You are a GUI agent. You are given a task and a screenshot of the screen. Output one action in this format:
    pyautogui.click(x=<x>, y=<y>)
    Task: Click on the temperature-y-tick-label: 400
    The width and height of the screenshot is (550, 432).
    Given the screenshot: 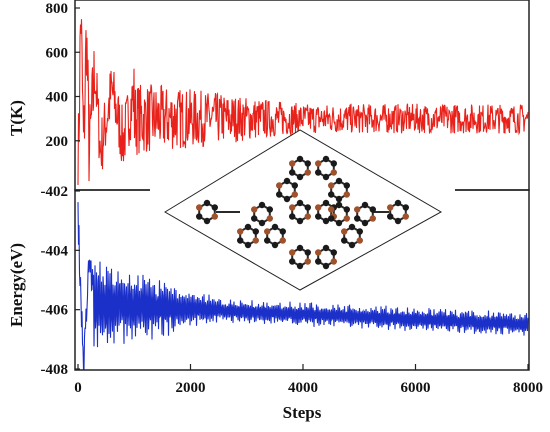 What is the action you would take?
    pyautogui.click(x=57, y=98)
    